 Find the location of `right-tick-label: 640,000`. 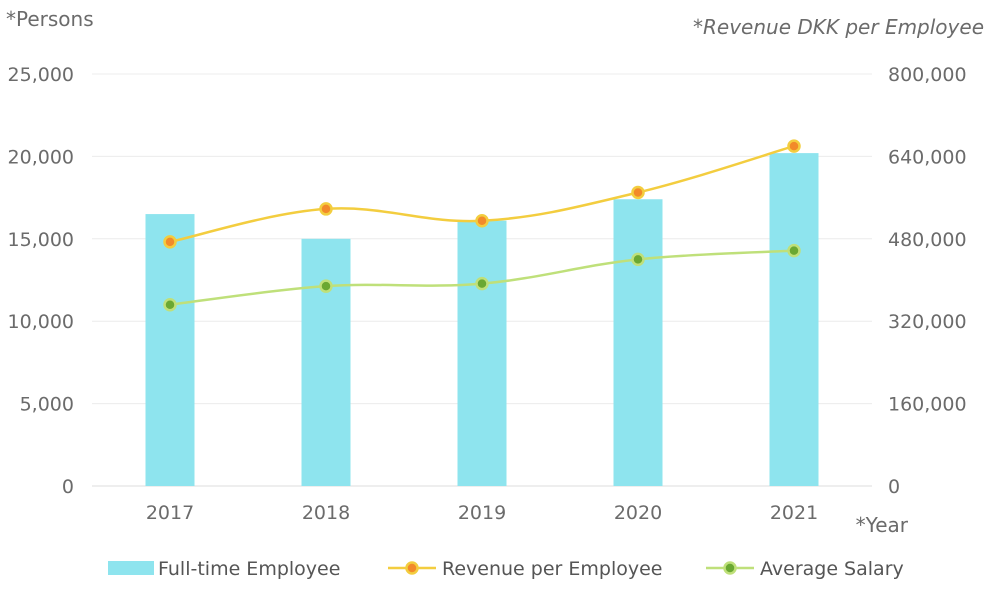

right-tick-label: 640,000 is located at coordinates (927, 157).